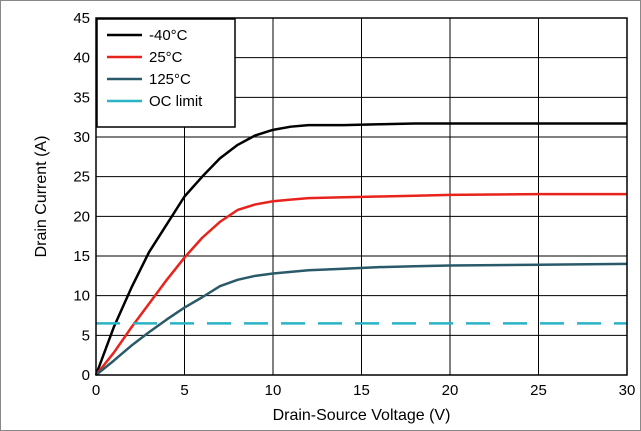  I want to click on legend: -40°C 25°C 125°C OC limit, so click(166, 73).